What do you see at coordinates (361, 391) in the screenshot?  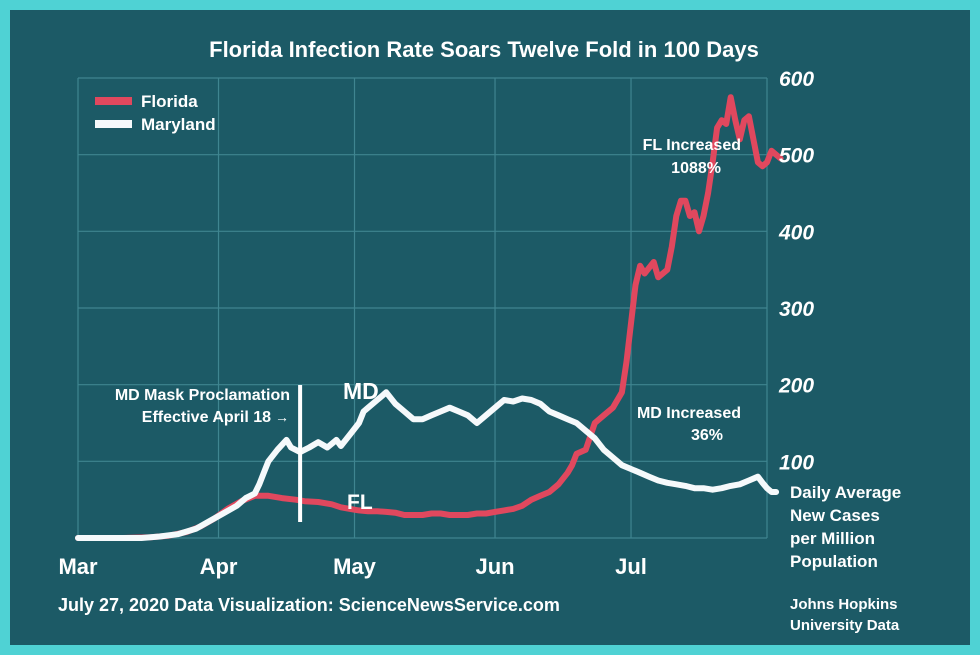 I see `series-label-md: MD` at bounding box center [361, 391].